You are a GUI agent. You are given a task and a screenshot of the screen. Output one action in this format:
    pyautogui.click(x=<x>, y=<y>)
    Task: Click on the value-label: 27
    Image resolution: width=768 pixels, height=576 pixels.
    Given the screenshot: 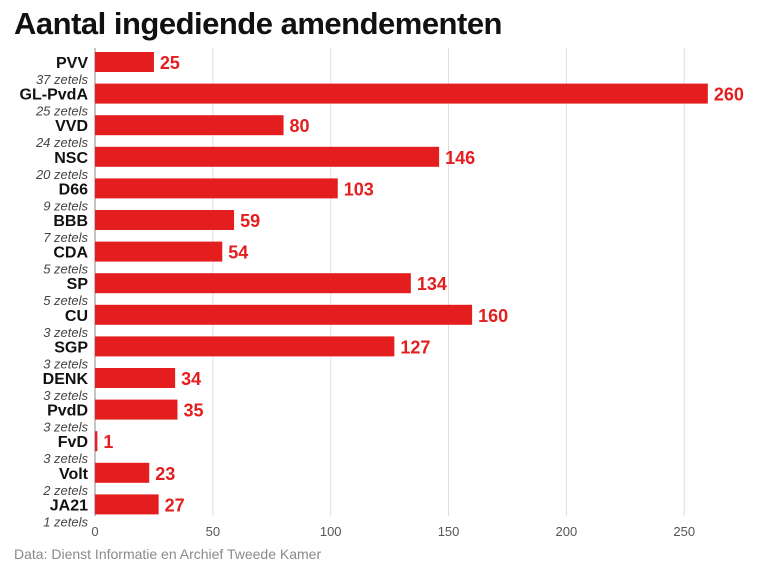 What is the action you would take?
    pyautogui.click(x=175, y=505)
    